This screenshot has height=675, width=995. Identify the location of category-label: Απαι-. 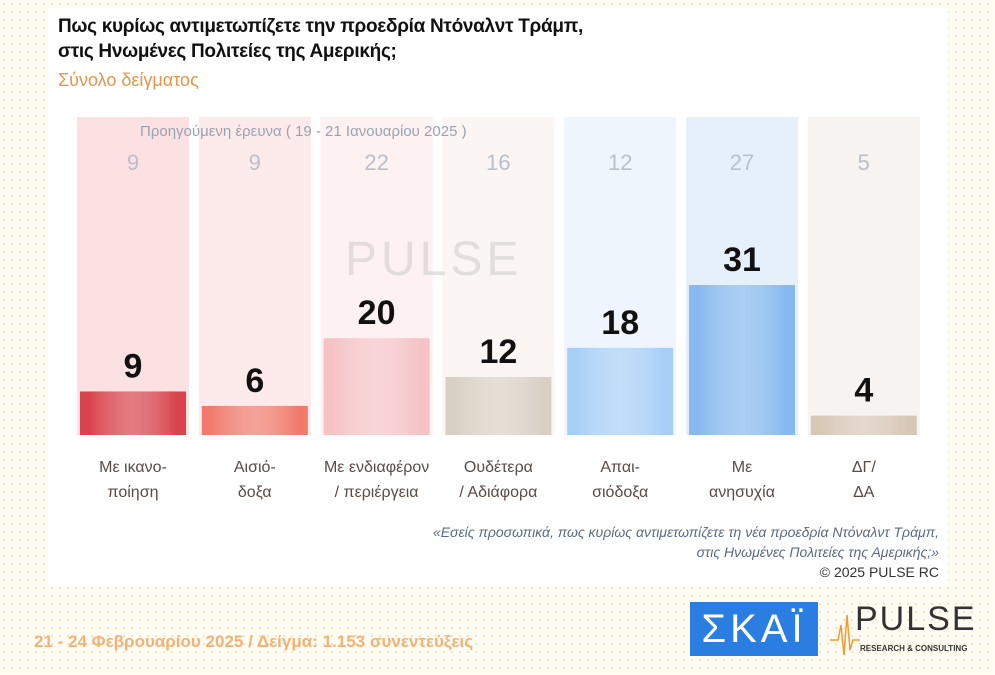
(620, 467).